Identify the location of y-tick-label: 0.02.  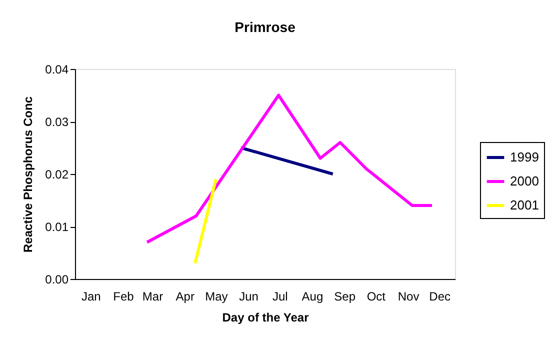
(57, 175).